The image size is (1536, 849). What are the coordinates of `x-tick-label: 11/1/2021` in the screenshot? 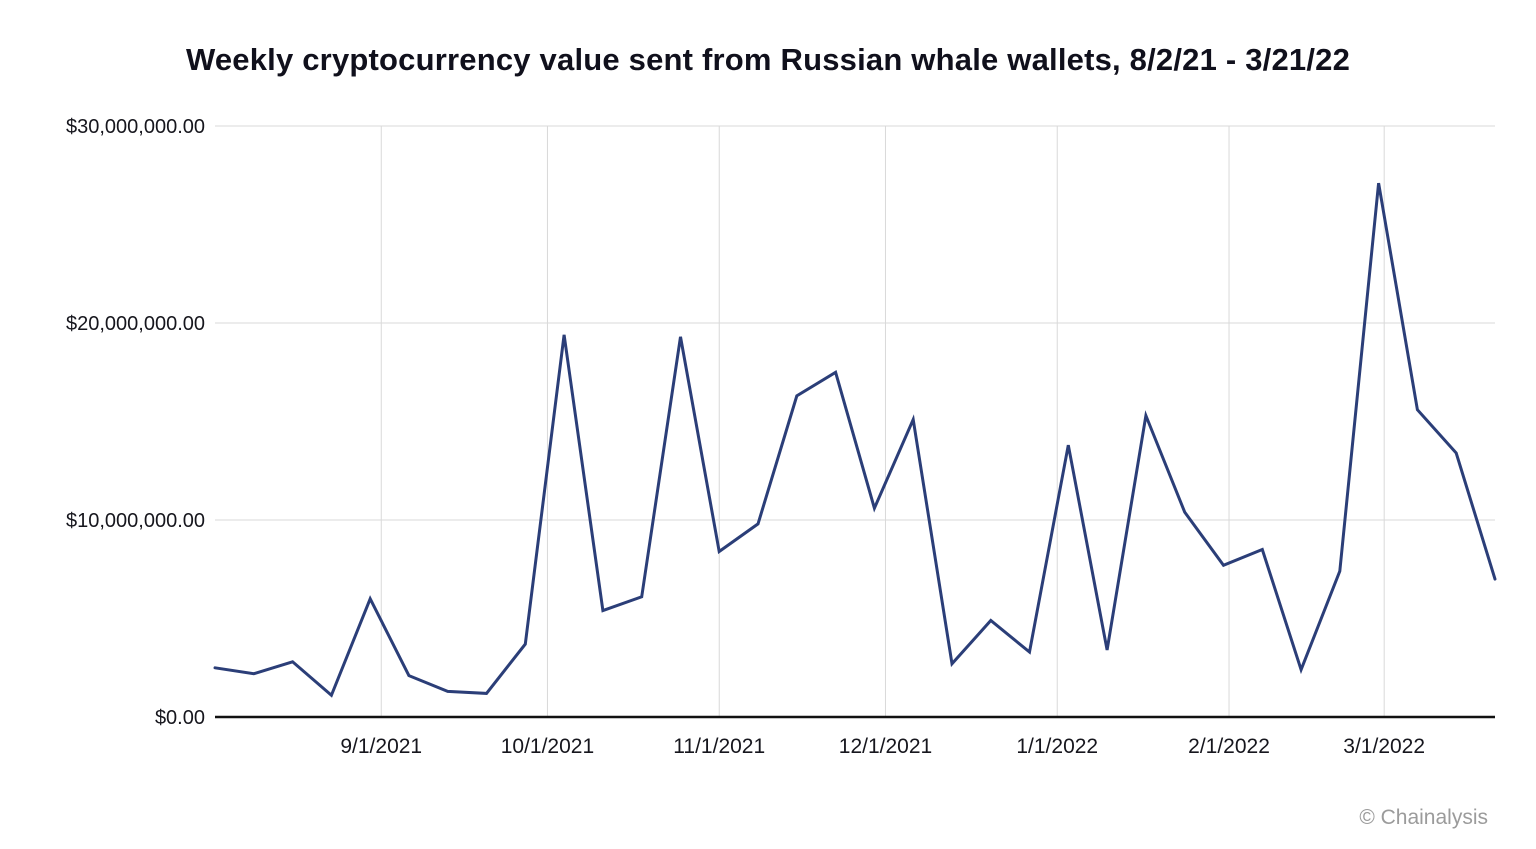 It's located at (719, 746).